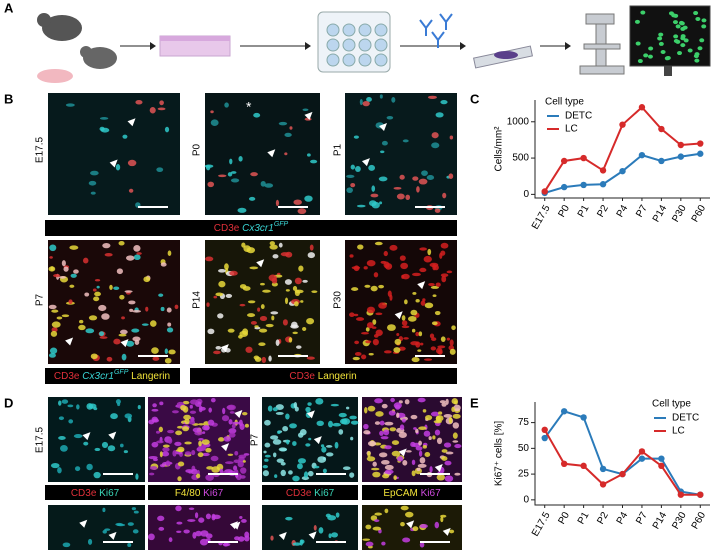 The width and height of the screenshot is (715, 550). What do you see at coordinates (474, 402) in the screenshot?
I see `panel-label: E` at bounding box center [474, 402].